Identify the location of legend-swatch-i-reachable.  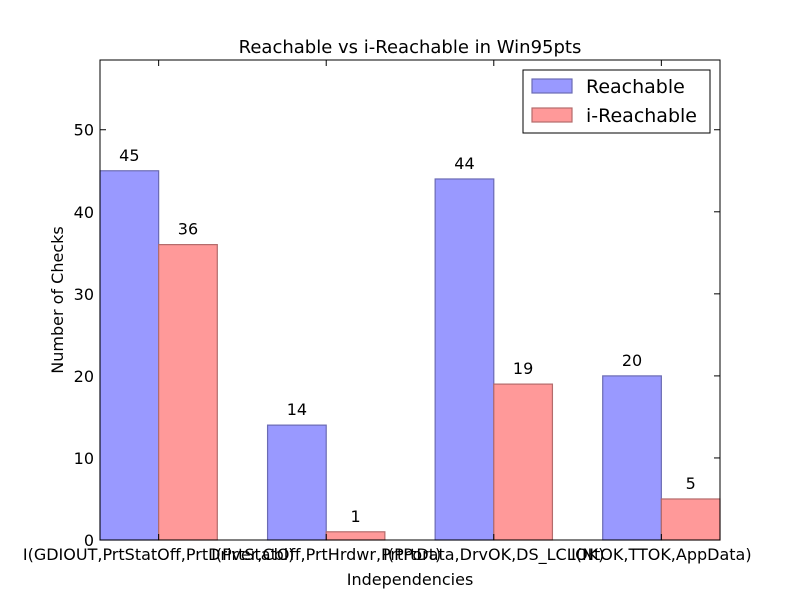
(552, 115).